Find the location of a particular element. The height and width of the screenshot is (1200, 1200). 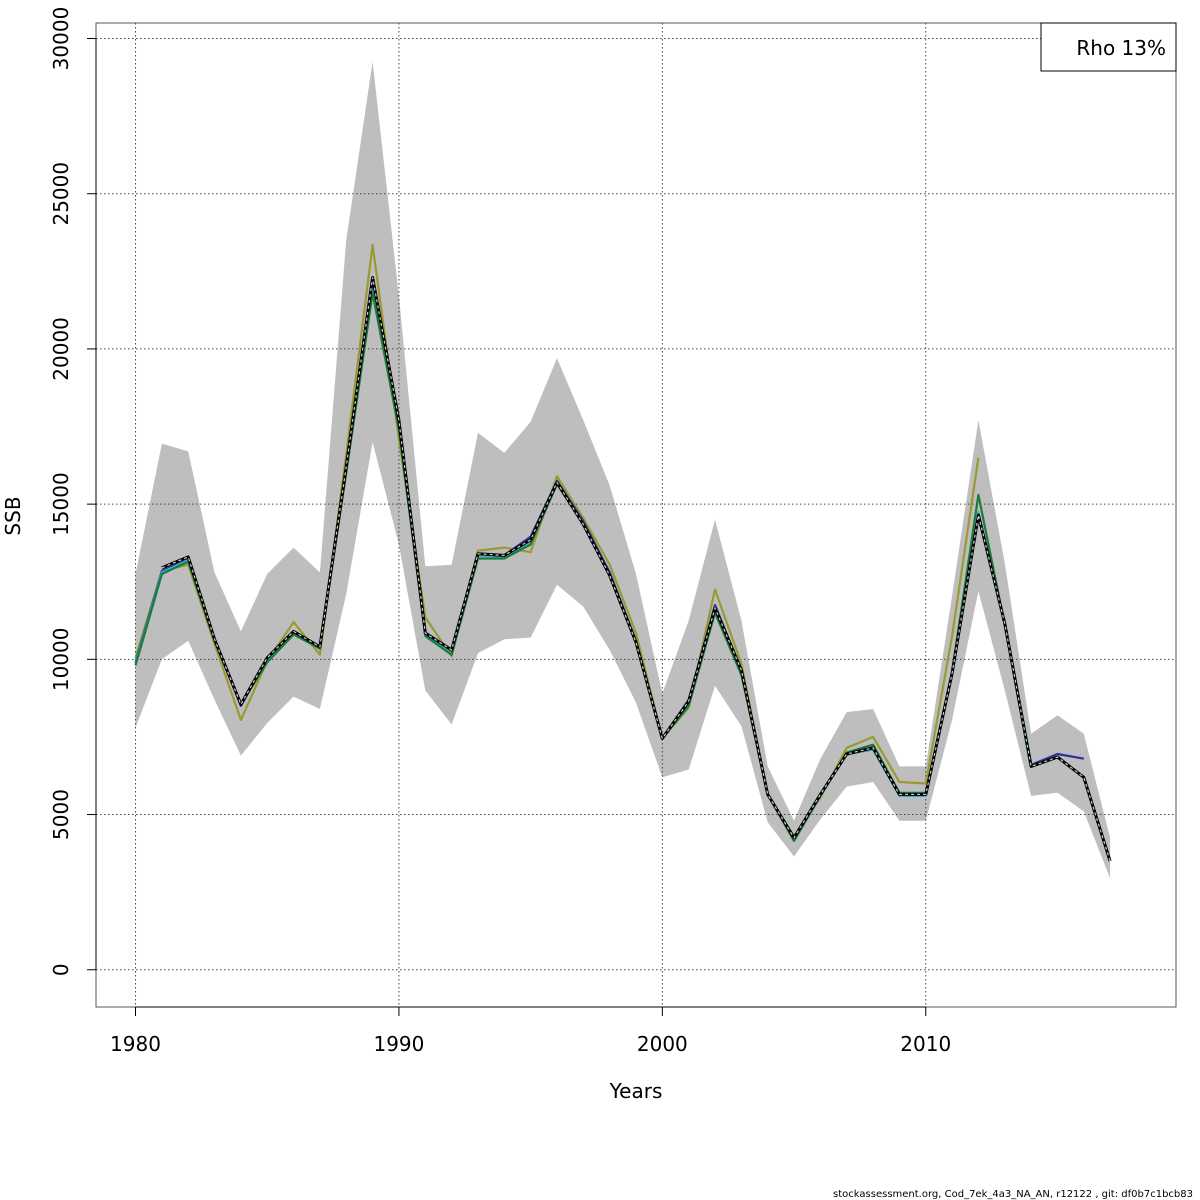

y-tick-label-20000: 20000 is located at coordinates (61, 349).